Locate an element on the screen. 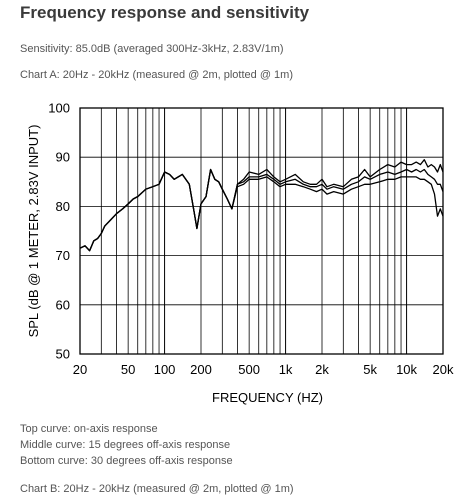 The image size is (476, 500). curve-15-degrees is located at coordinates (261, 210).